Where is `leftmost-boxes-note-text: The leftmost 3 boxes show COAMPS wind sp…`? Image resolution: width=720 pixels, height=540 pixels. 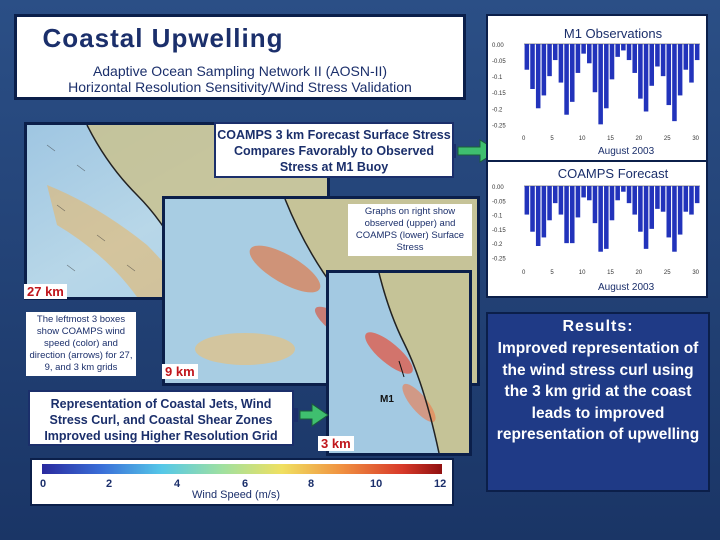 leftmost-boxes-note-text: The leftmost 3 boxes show COAMPS wind sp… is located at coordinates (81, 343).